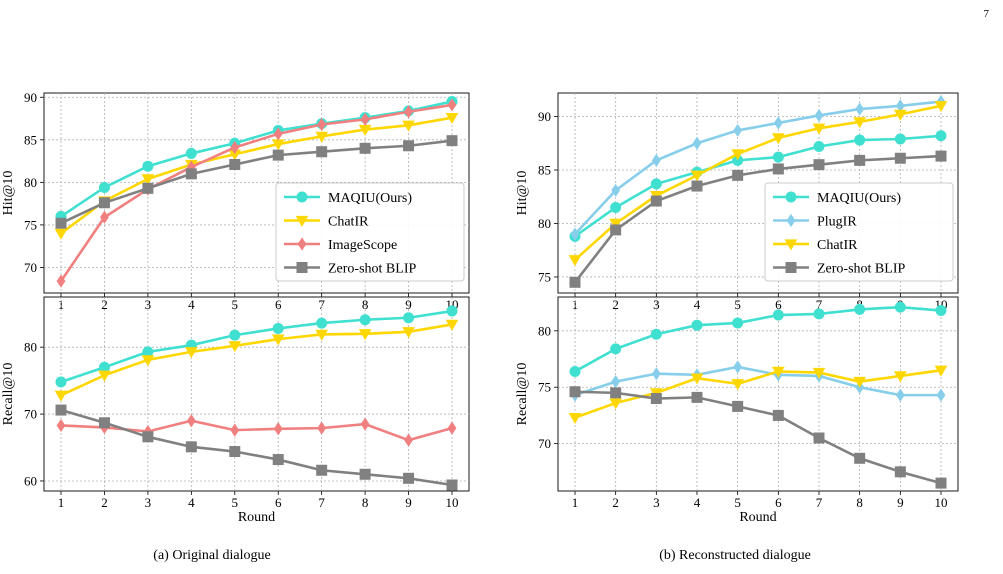 The width and height of the screenshot is (1003, 574). What do you see at coordinates (452, 502) in the screenshot?
I see `x-tick-label: 10` at bounding box center [452, 502].